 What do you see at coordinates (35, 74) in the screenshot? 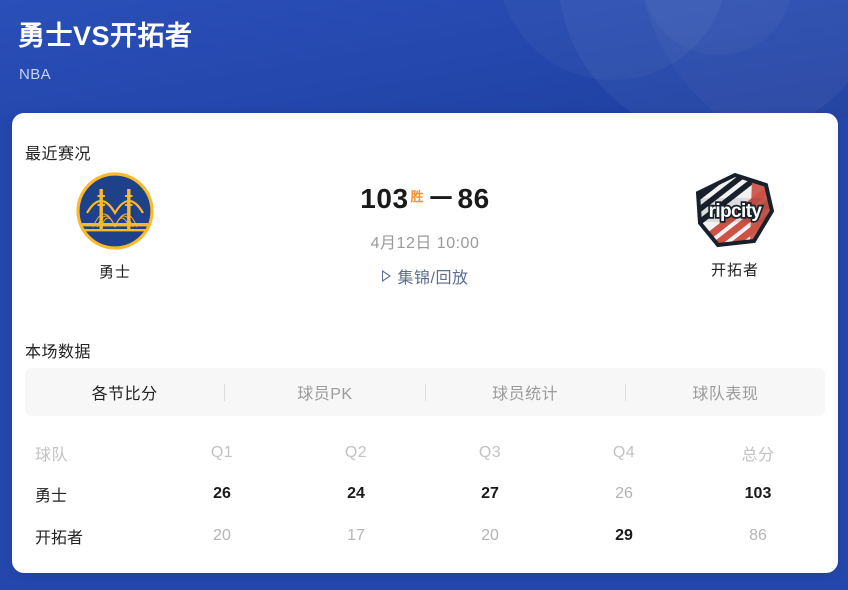
I see `league-label: NBA` at bounding box center [35, 74].